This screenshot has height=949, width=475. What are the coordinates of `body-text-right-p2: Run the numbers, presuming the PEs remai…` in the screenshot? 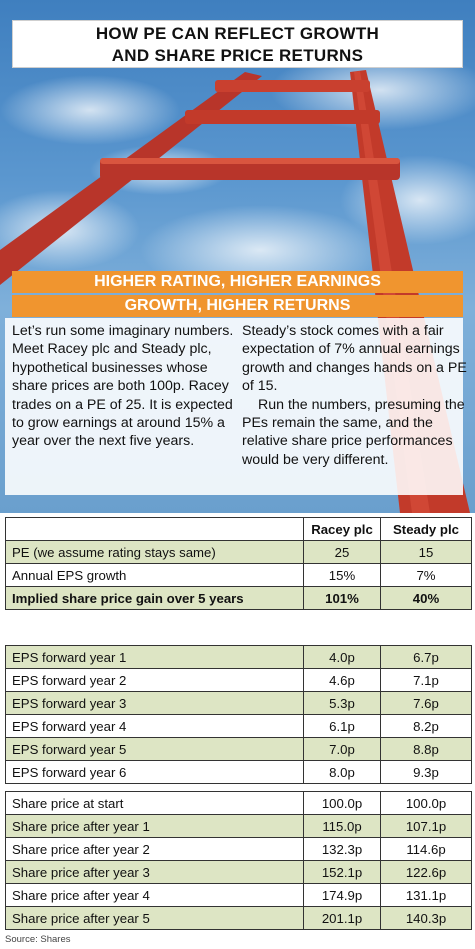 It's located at (353, 432).